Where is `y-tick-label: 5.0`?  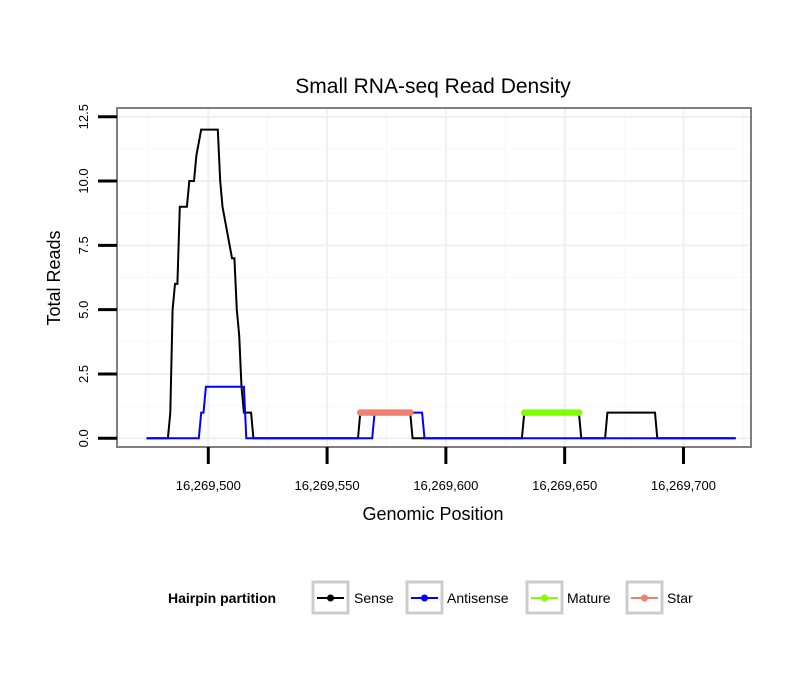 y-tick-label: 5.0 is located at coordinates (83, 310).